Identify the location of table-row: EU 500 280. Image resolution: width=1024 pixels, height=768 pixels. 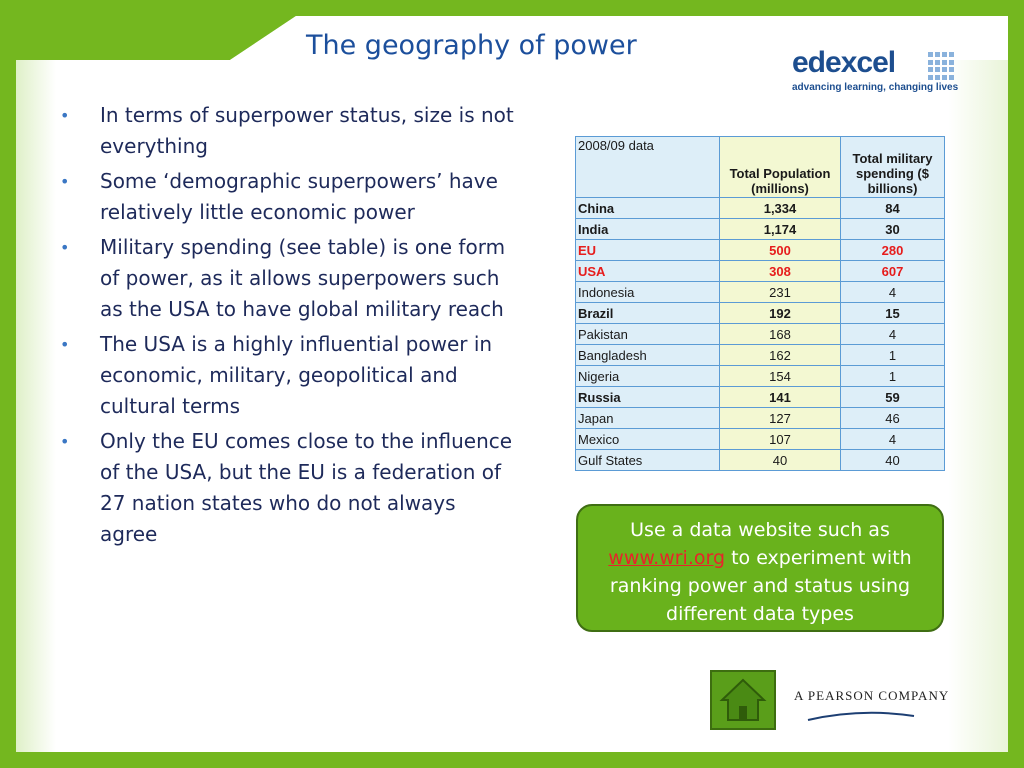
(760, 250).